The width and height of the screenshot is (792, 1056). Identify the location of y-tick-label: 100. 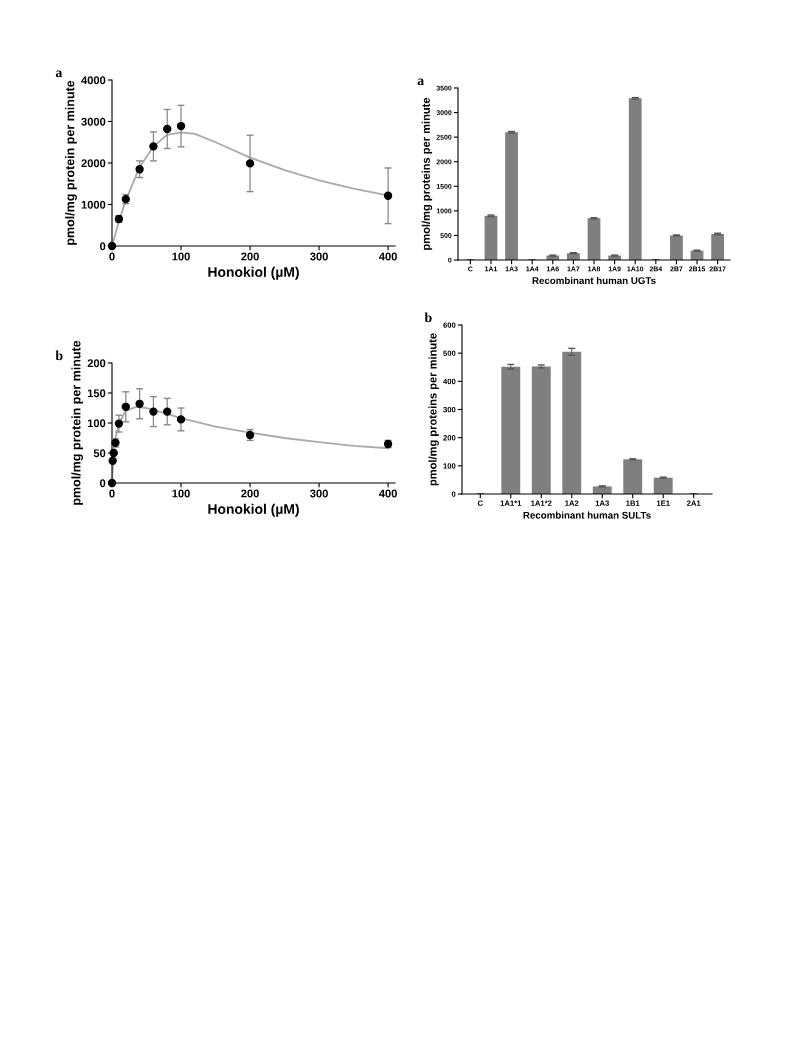
(96, 423).